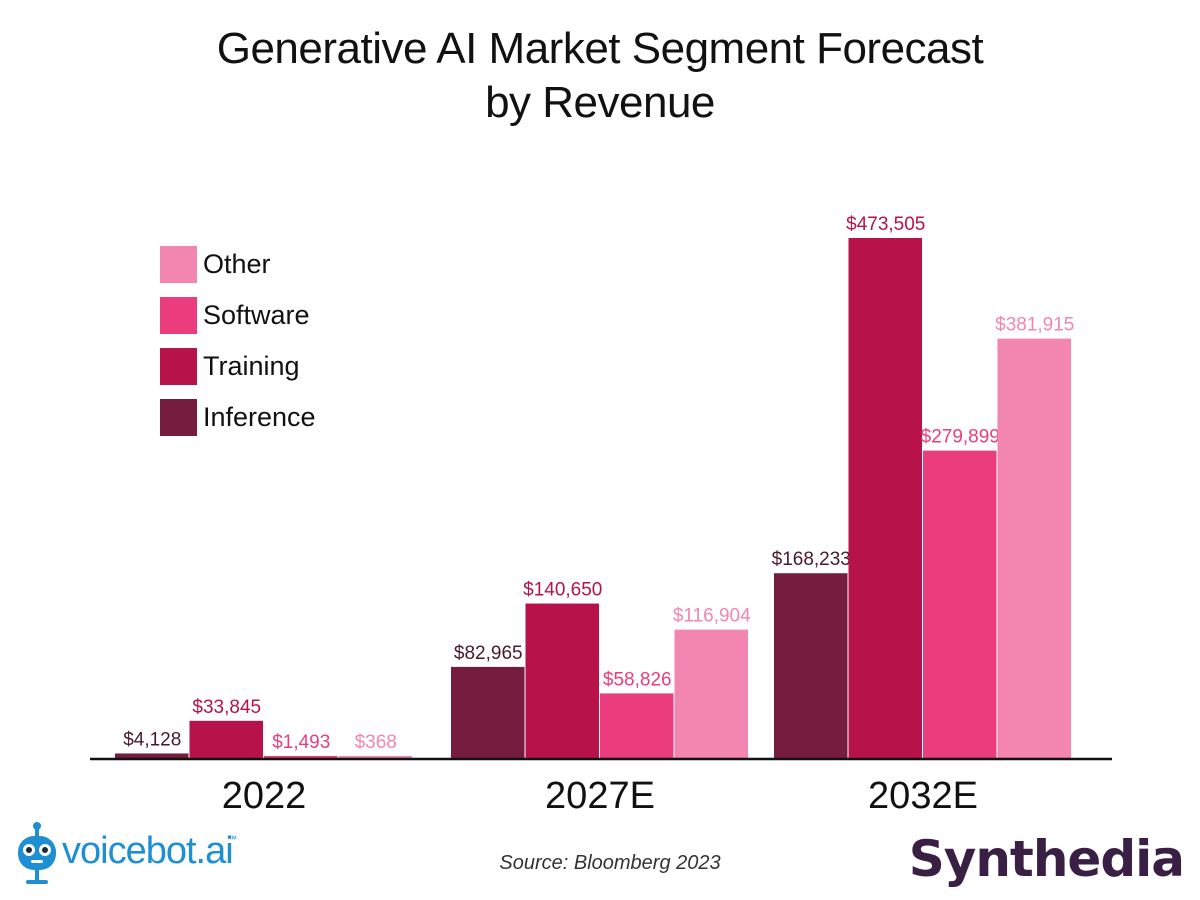 The image size is (1200, 900). Describe the element at coordinates (488, 653) in the screenshot. I see `data-label-inference-2027e: $82,965` at that location.